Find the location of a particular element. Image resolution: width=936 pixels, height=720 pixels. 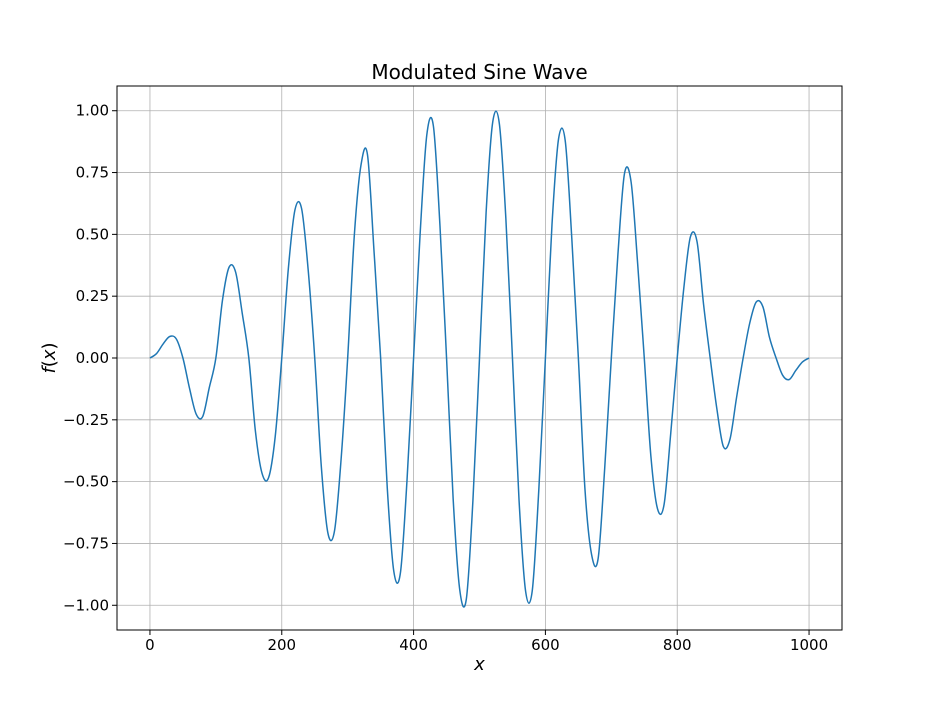

y-tick-label: −1.00 is located at coordinates (86, 605).